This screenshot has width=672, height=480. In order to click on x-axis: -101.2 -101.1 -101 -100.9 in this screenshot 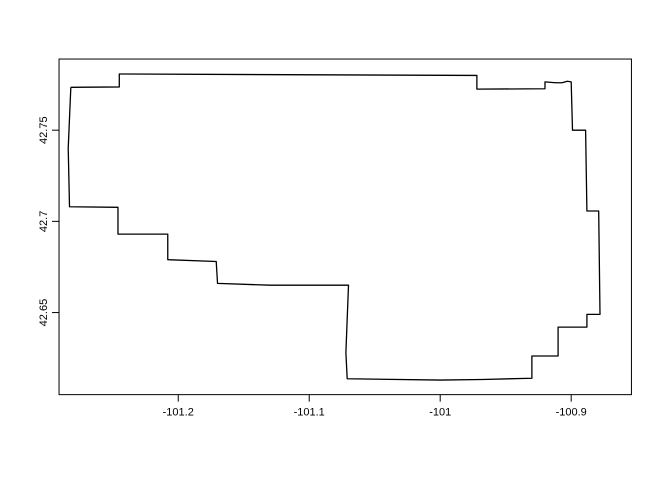, I will do `click(375, 406)`.